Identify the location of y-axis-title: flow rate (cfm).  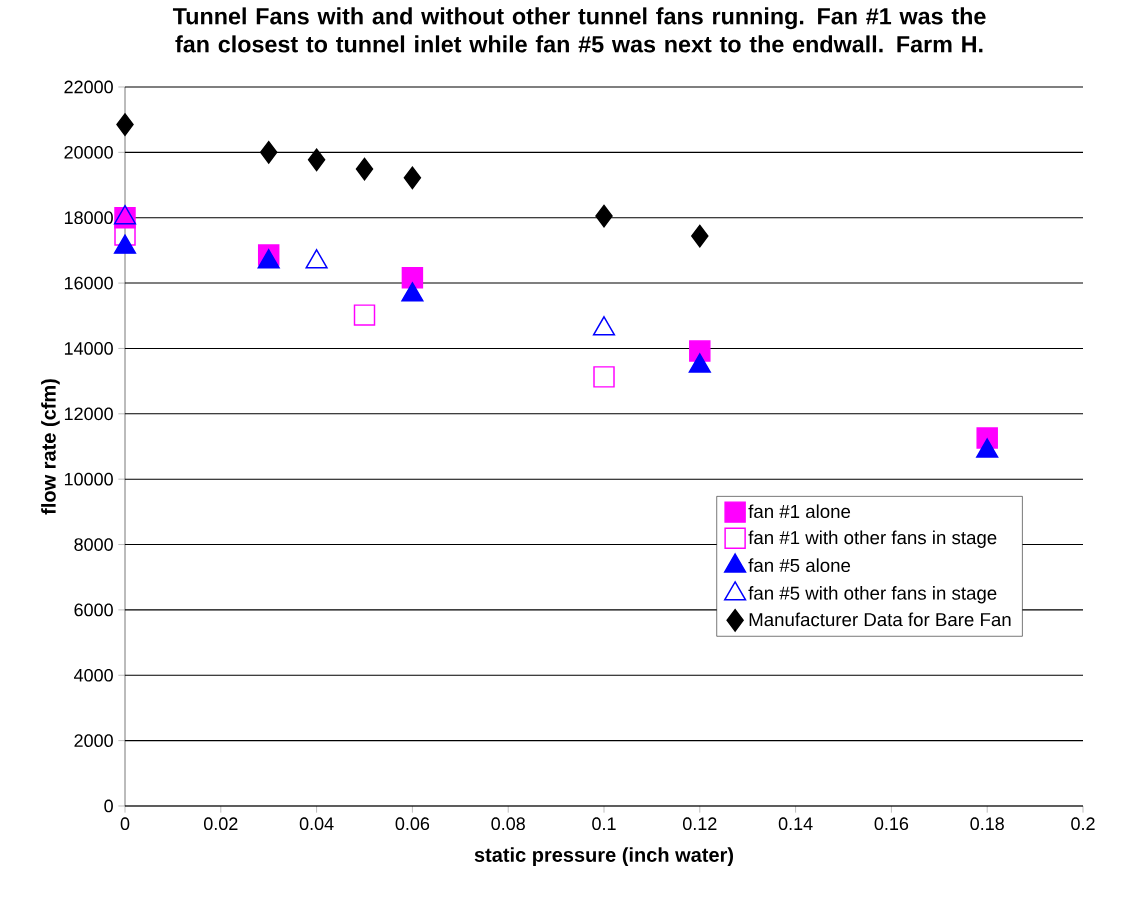
(50, 447).